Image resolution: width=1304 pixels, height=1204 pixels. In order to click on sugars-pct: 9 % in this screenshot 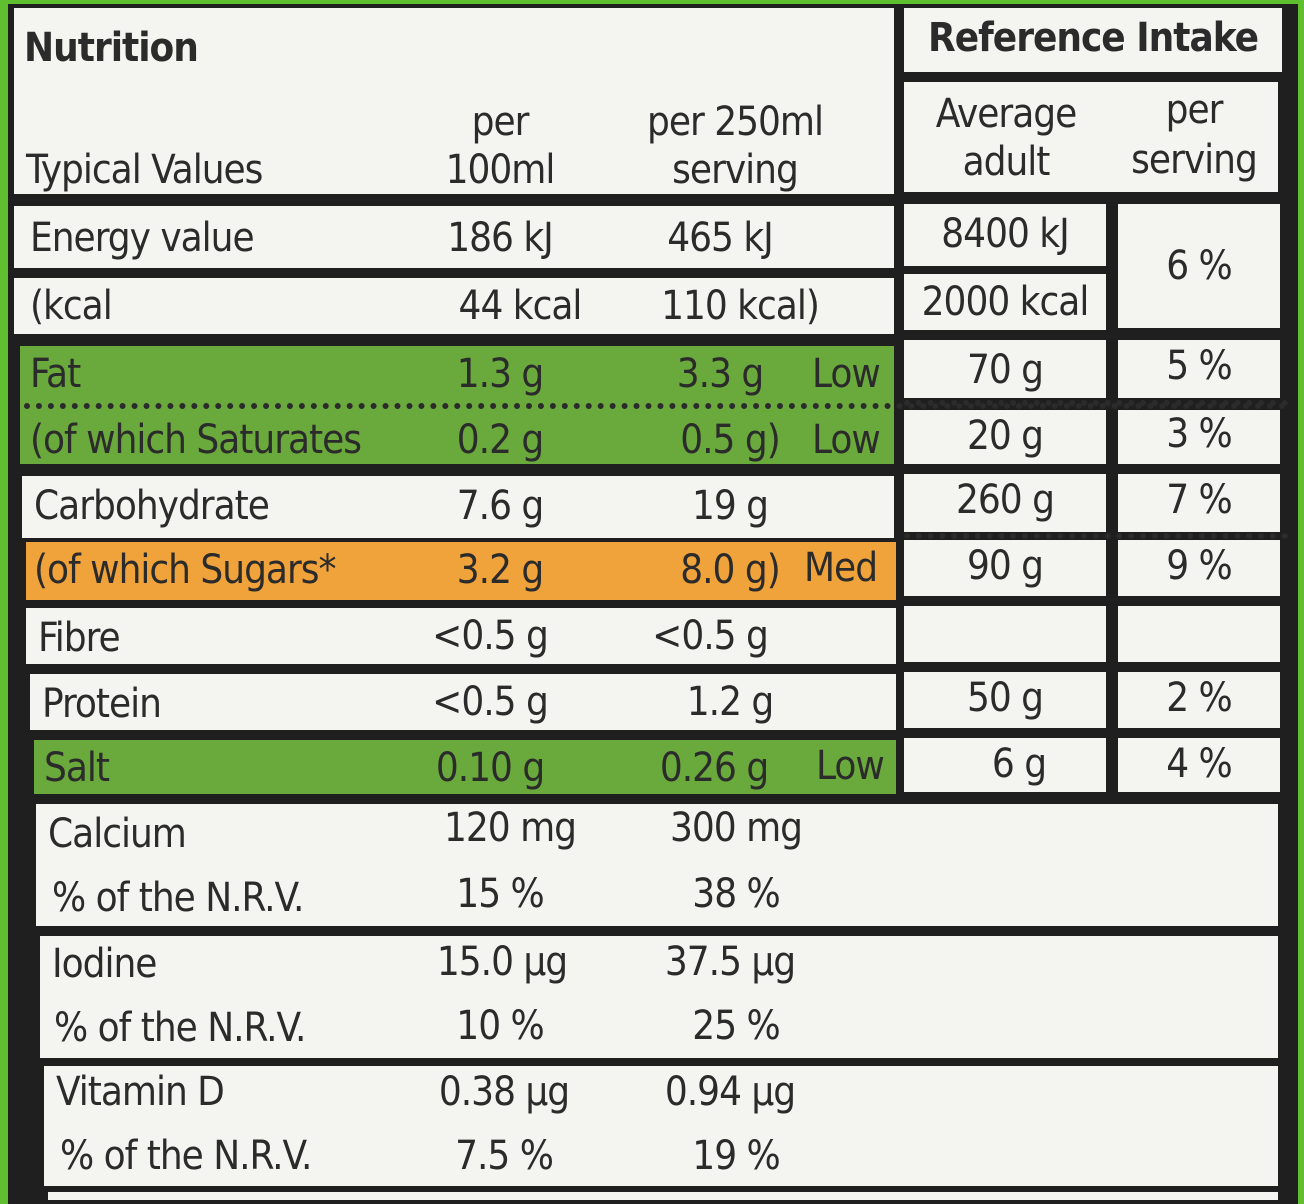, I will do `click(1199, 566)`.